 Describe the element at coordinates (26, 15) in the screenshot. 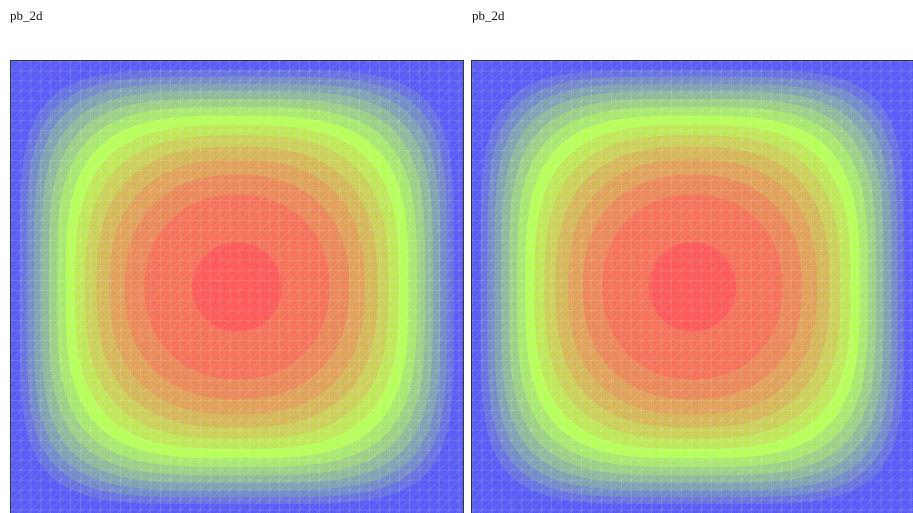

I see `panel-title-left: pb_2d` at that location.